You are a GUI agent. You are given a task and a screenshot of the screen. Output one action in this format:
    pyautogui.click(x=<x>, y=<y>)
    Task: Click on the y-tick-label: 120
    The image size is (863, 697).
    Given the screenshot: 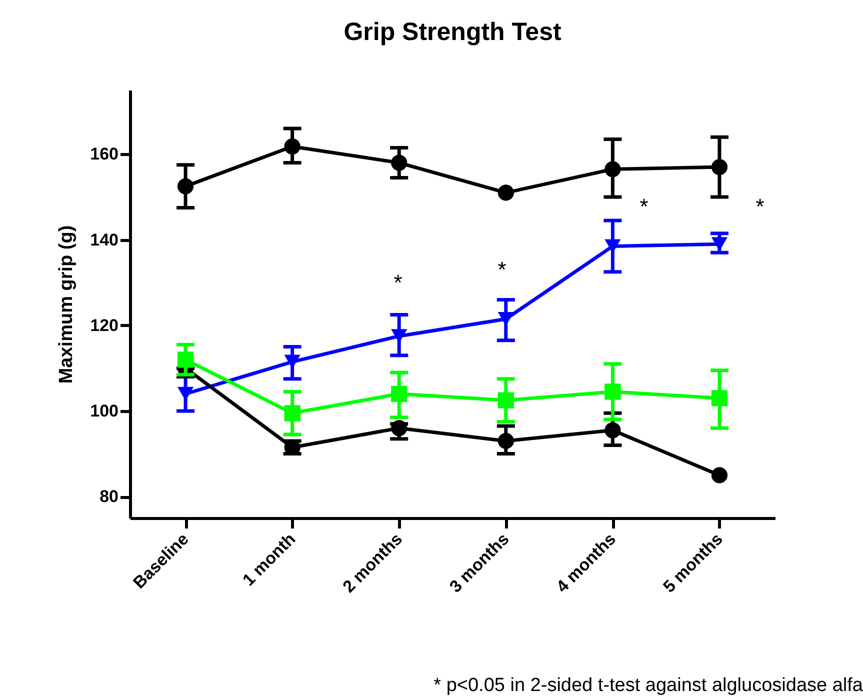 What is the action you would take?
    pyautogui.click(x=104, y=325)
    